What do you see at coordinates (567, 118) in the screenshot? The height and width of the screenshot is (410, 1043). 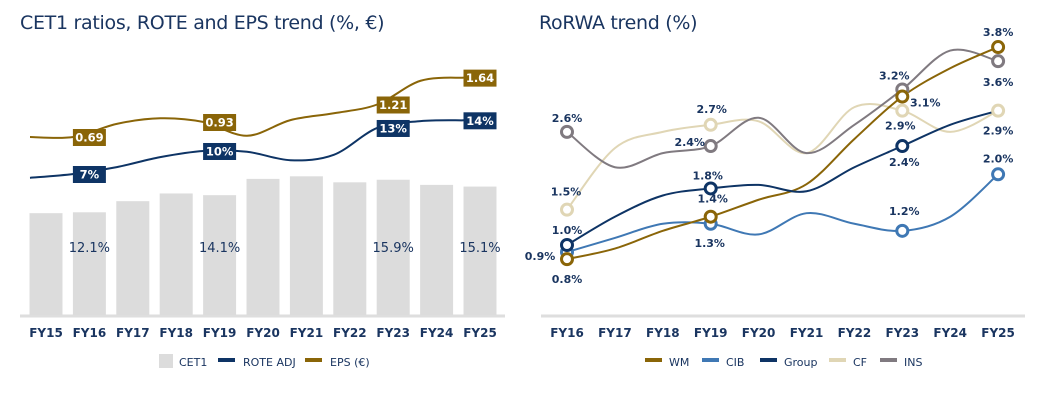 I see `rorwa-data-label: 2.6%` at bounding box center [567, 118].